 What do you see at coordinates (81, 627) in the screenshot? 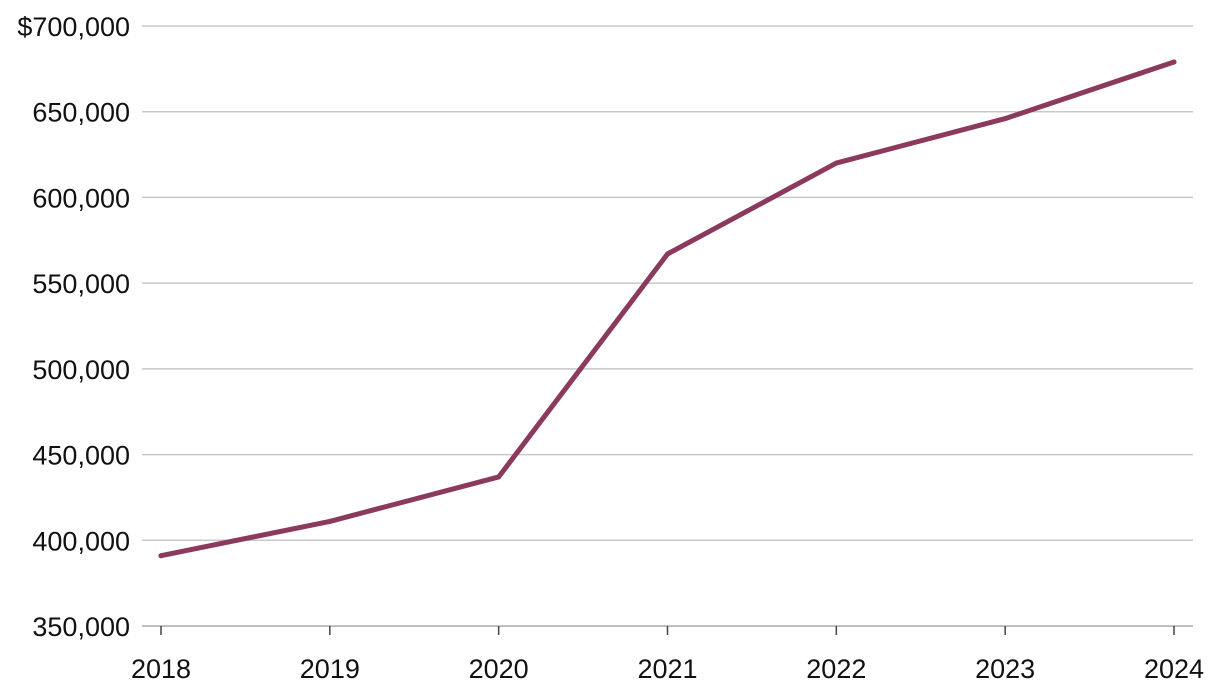
I see `y-tick-label: 350,000` at bounding box center [81, 627].